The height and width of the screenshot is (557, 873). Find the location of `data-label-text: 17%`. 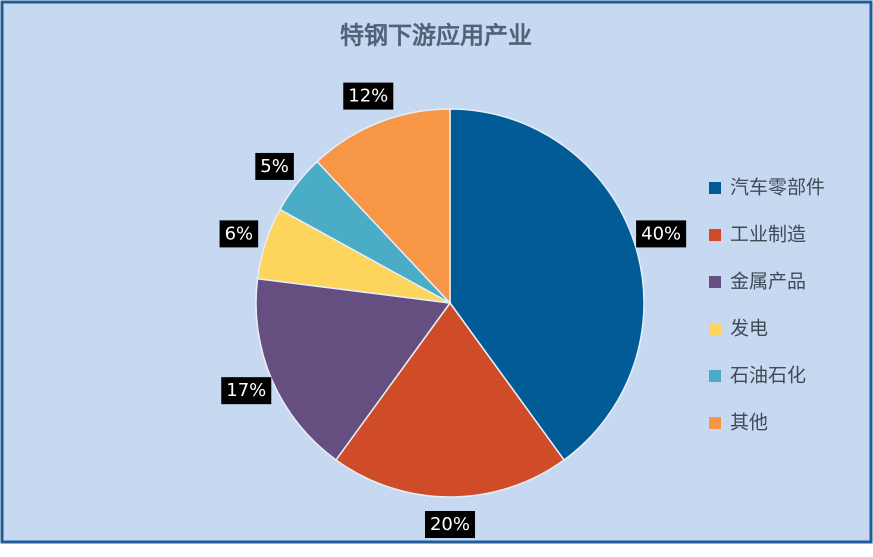

data-label-text: 17% is located at coordinates (246, 390).